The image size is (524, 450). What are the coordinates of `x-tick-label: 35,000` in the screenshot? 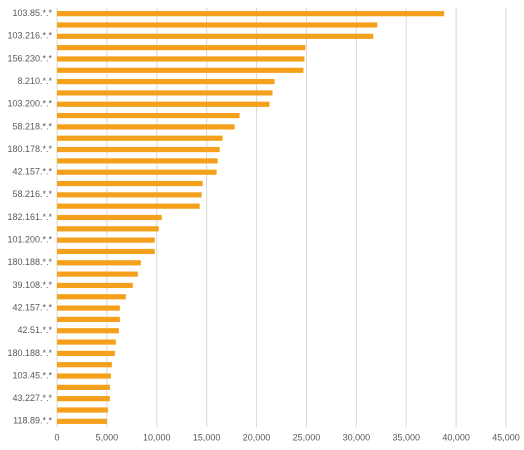 It's located at (406, 437).